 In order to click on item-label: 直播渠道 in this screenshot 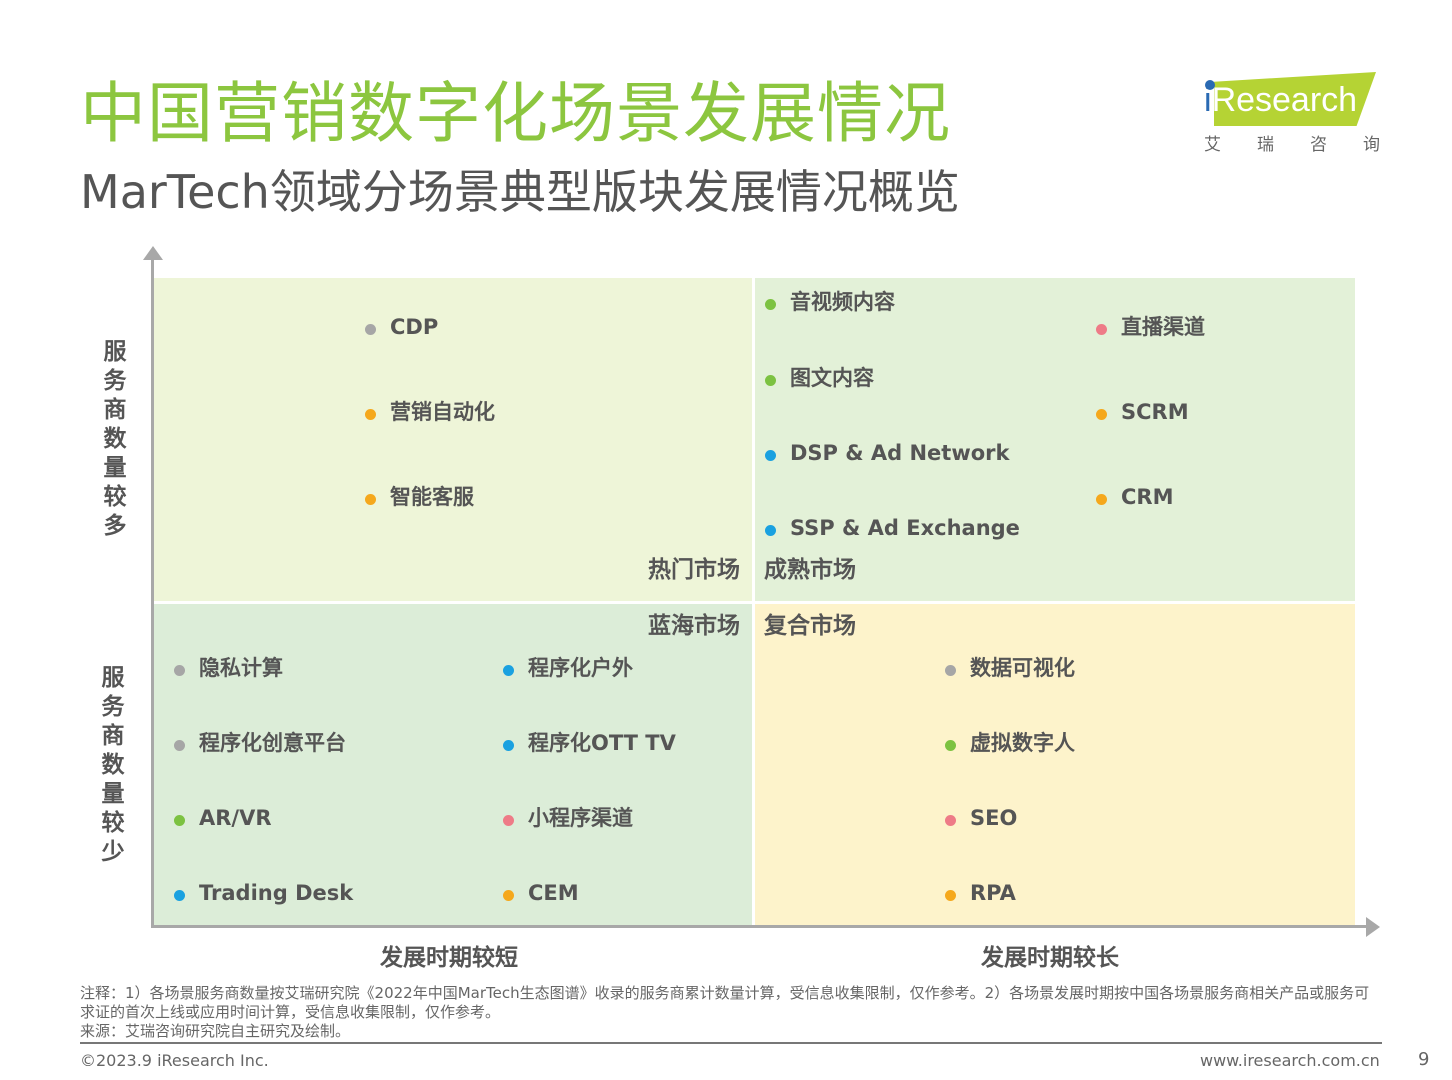, I will do `click(1163, 327)`.